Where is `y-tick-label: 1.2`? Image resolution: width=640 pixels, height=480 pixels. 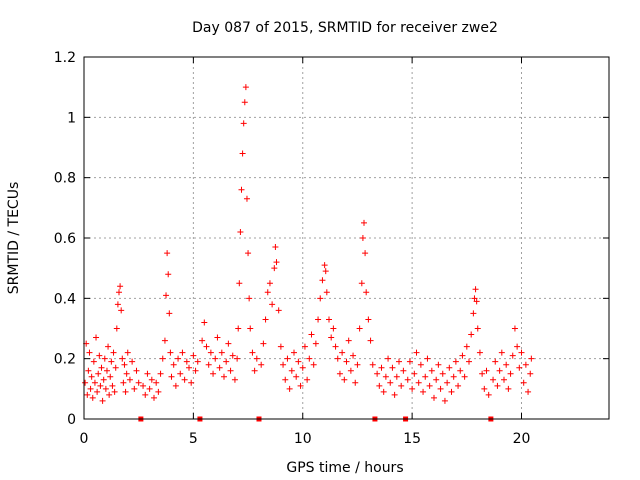 y-tick-label: 1.2 is located at coordinates (65, 58).